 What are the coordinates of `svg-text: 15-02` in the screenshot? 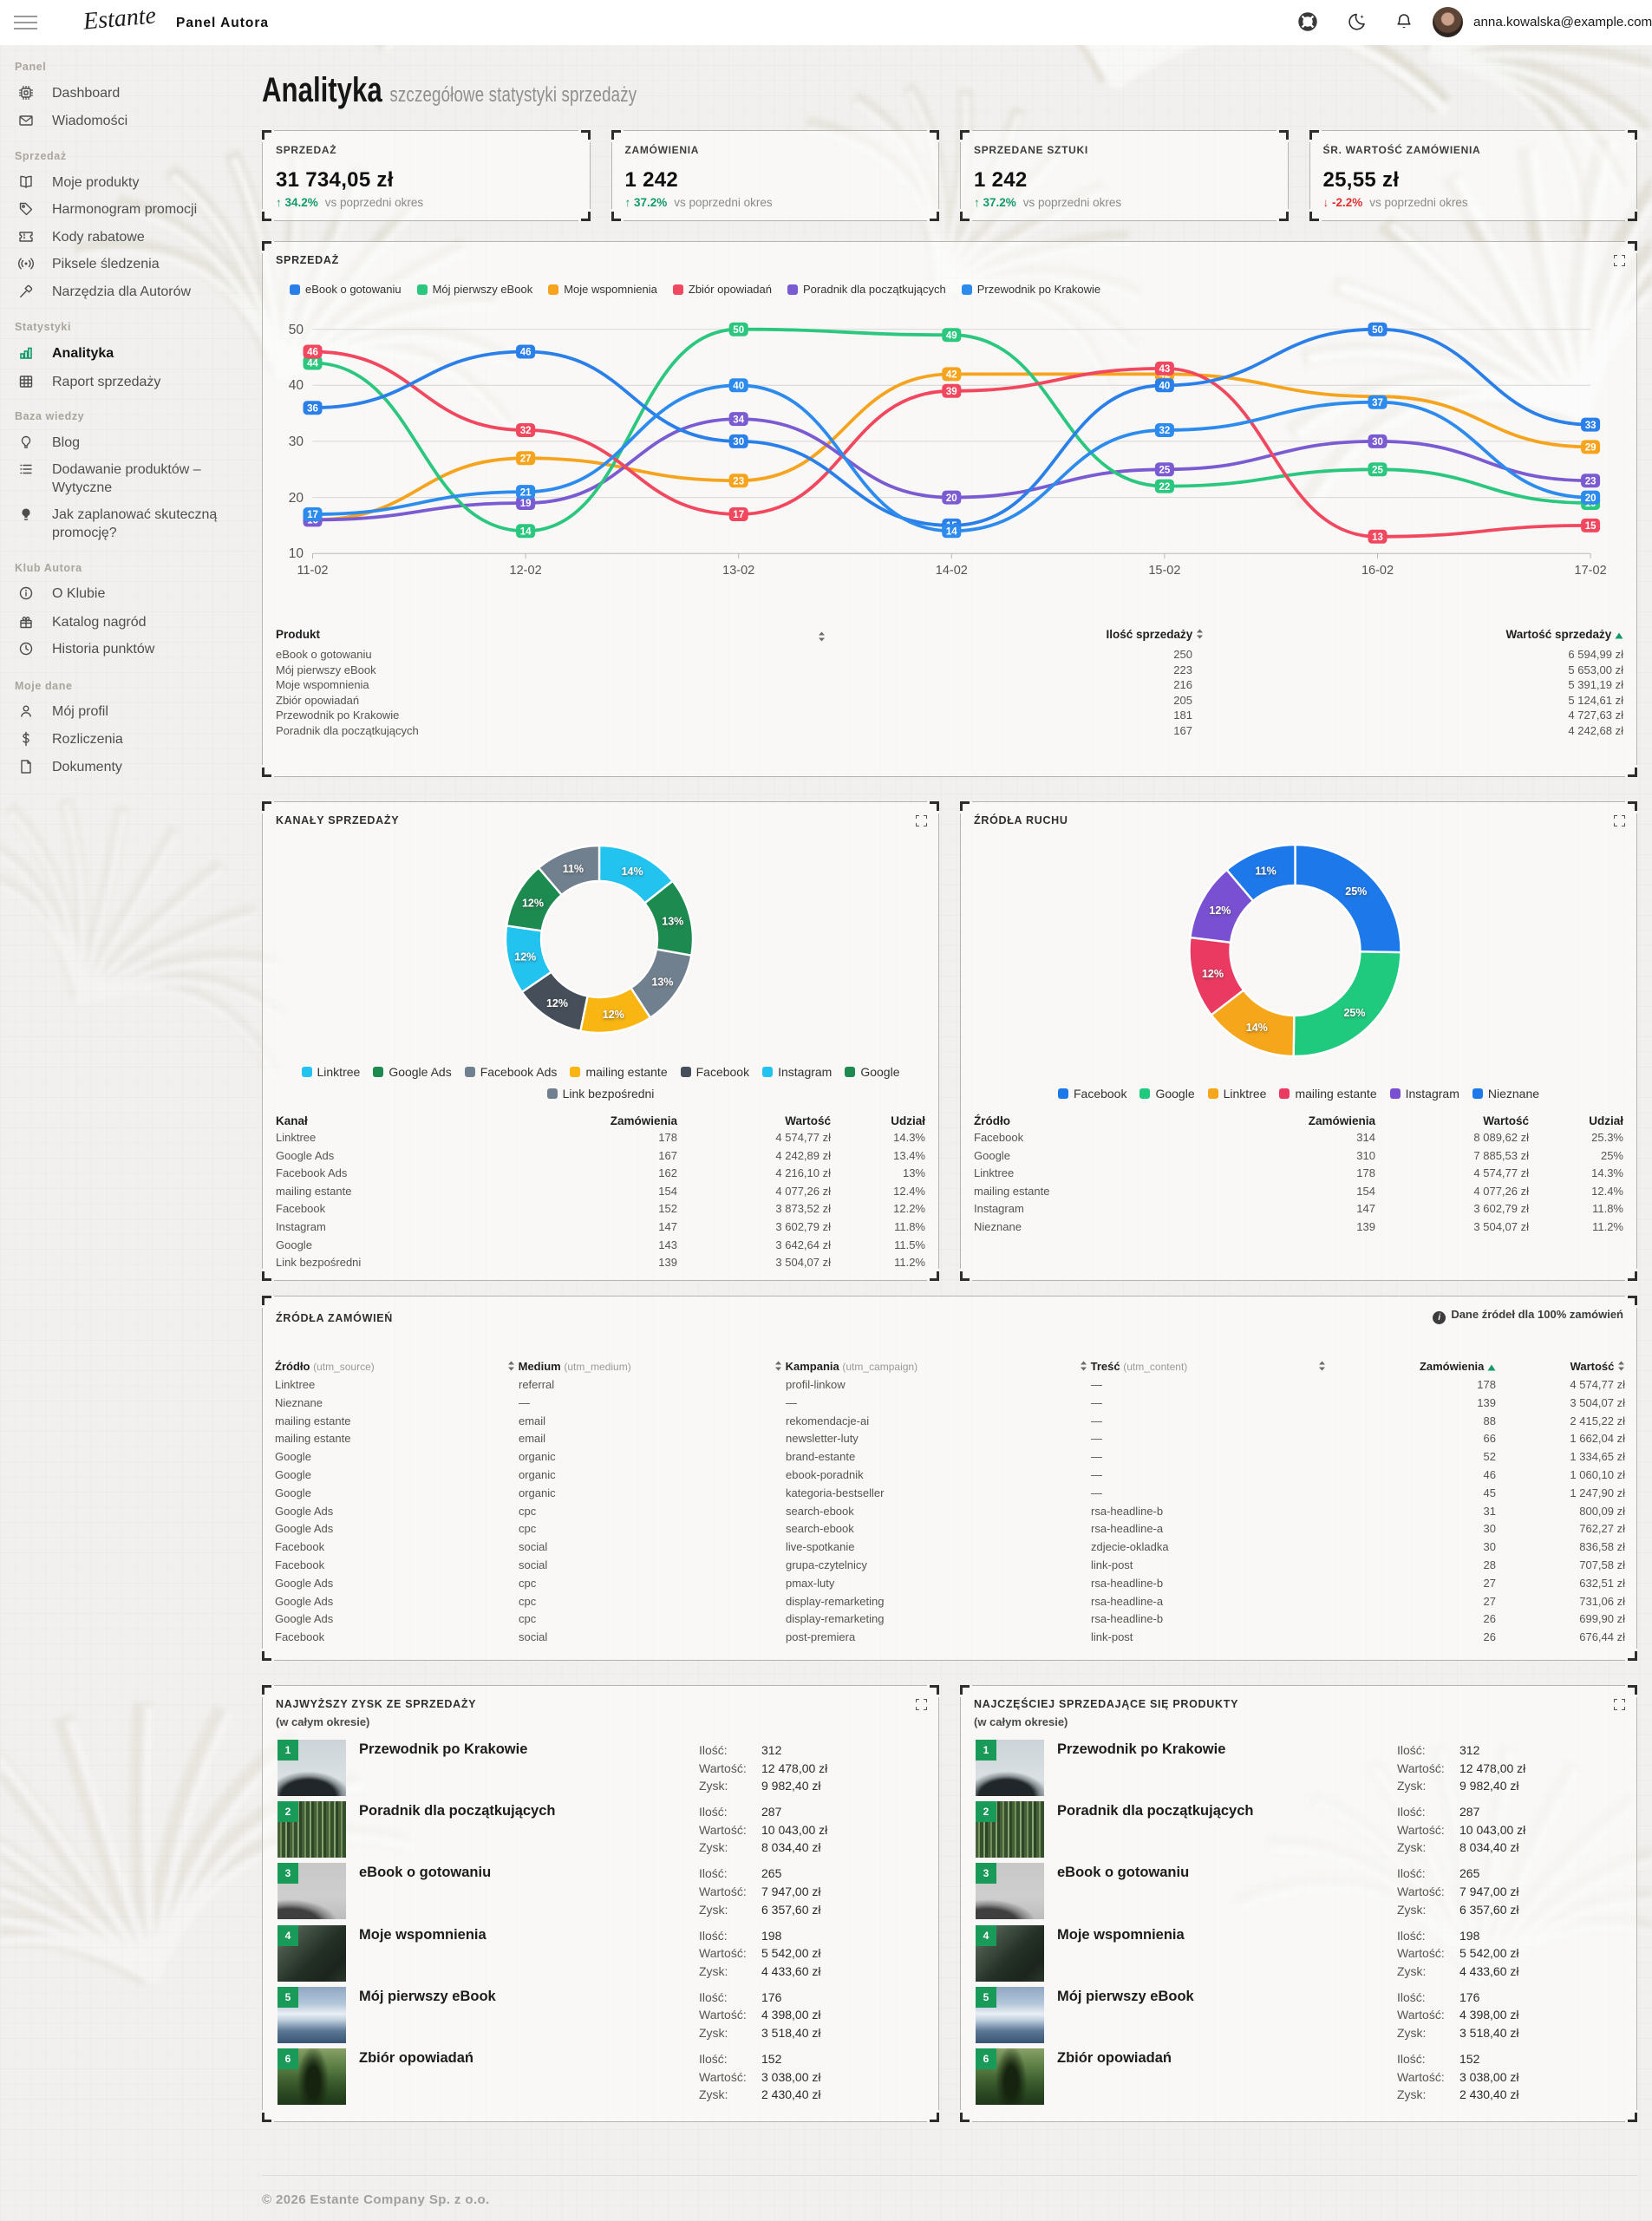 It's located at (1164, 571).